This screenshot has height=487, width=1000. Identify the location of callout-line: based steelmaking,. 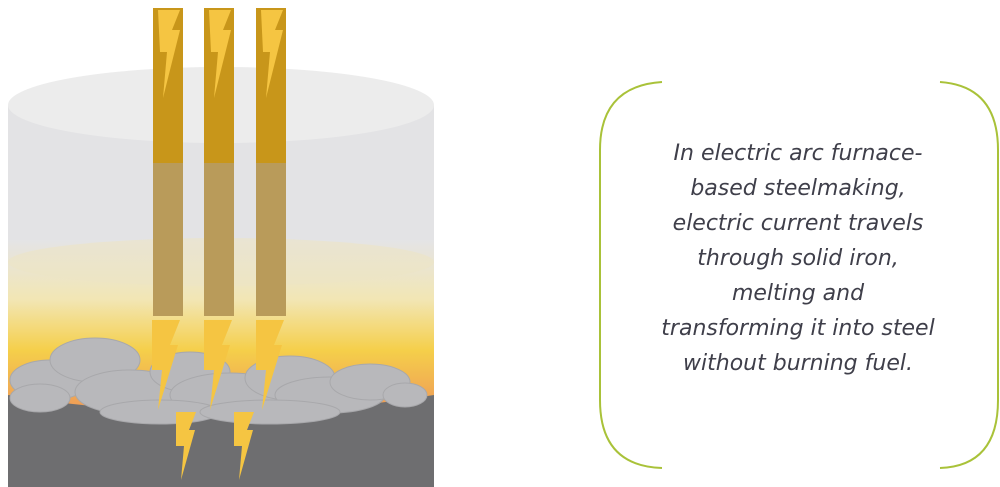
(798, 188).